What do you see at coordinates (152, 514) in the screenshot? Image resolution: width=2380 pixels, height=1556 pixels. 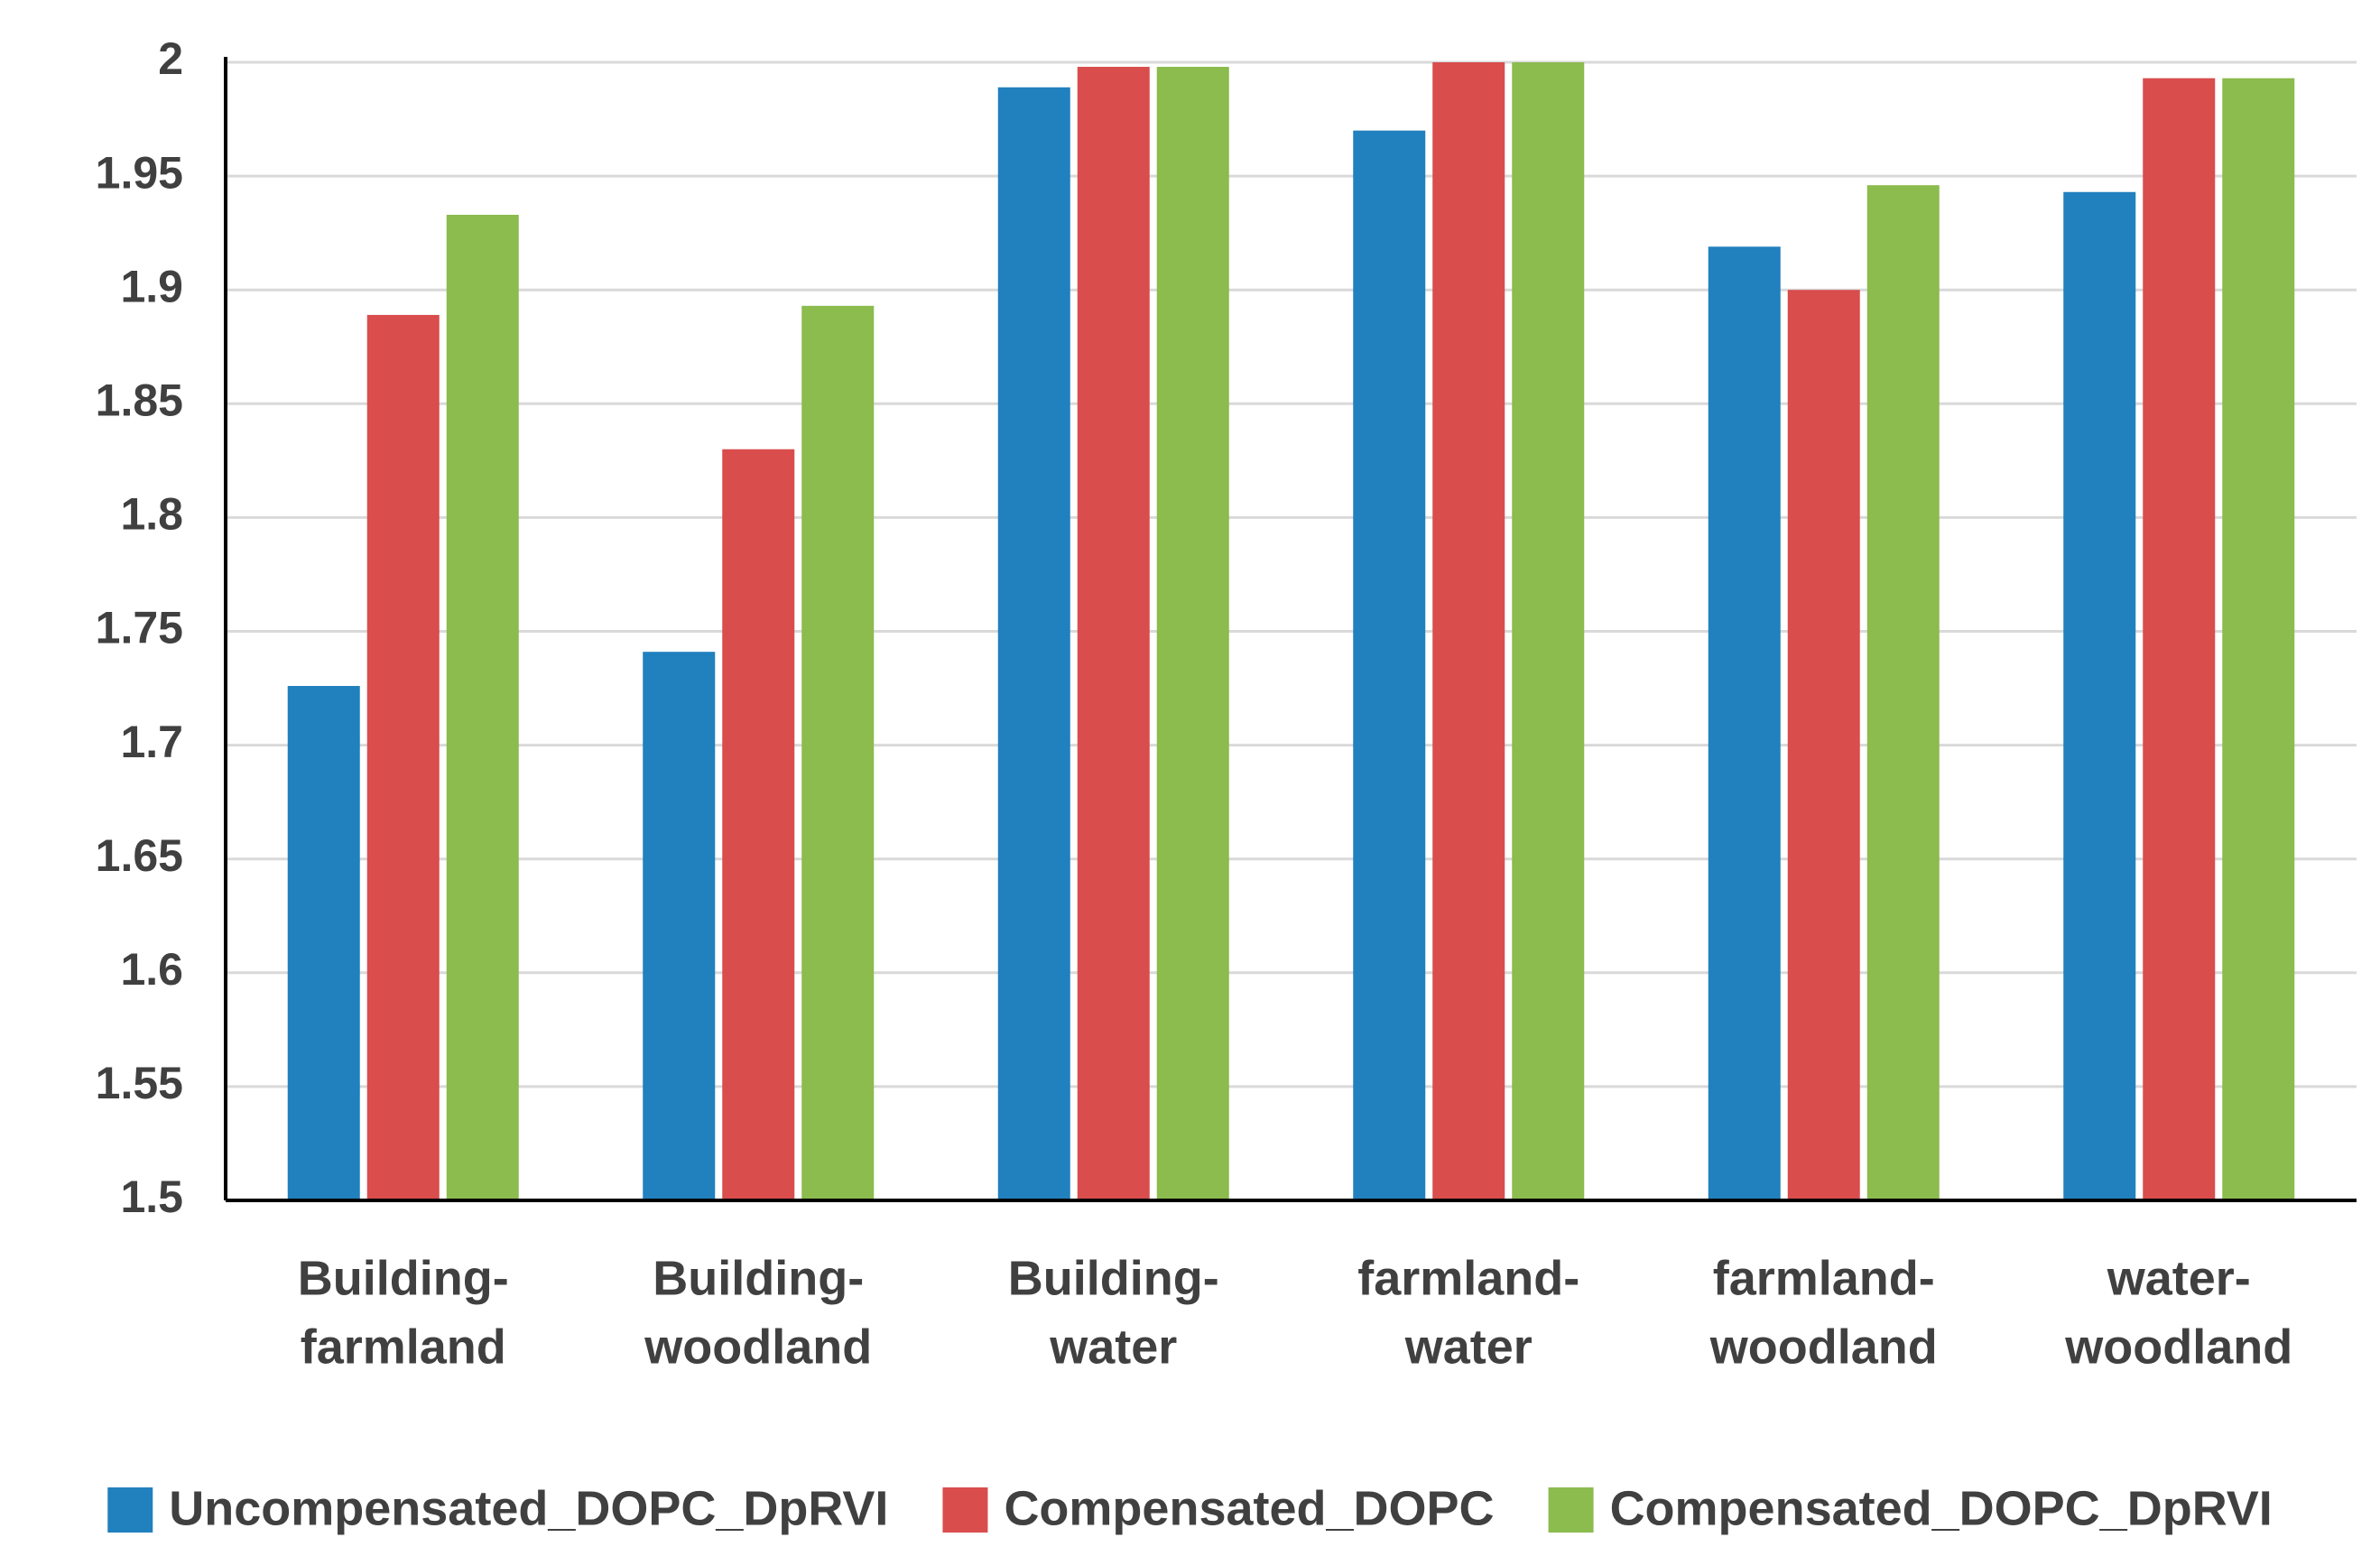 I see `y-tick-label: 1.8` at bounding box center [152, 514].